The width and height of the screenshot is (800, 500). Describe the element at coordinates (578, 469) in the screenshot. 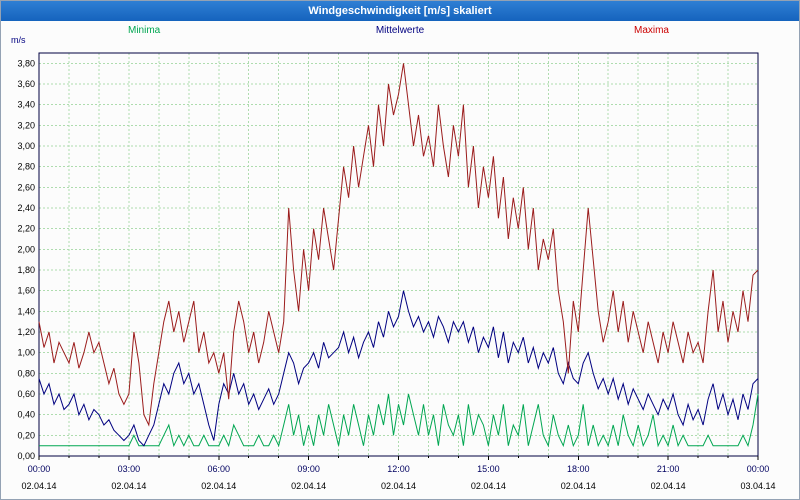

I see `x-tick-label: 18:00` at that location.